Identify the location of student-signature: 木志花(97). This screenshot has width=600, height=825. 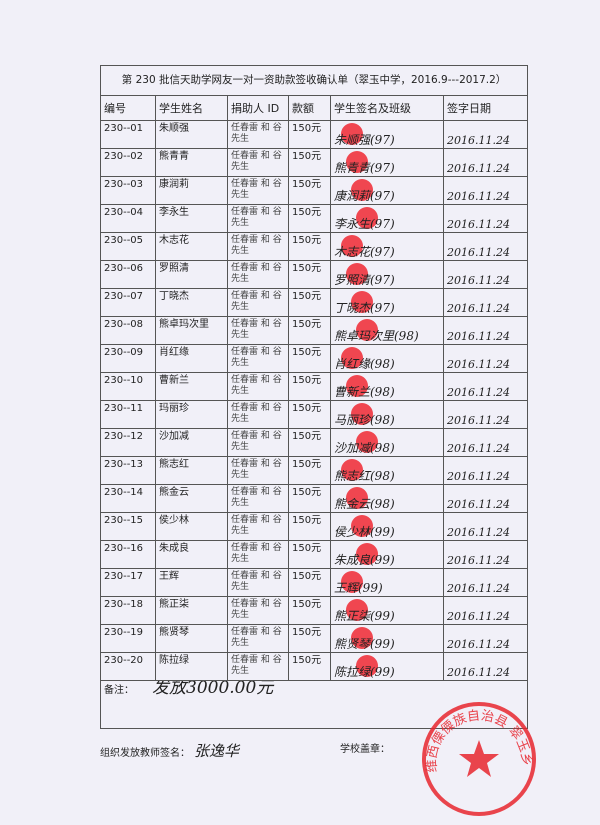
(387, 246).